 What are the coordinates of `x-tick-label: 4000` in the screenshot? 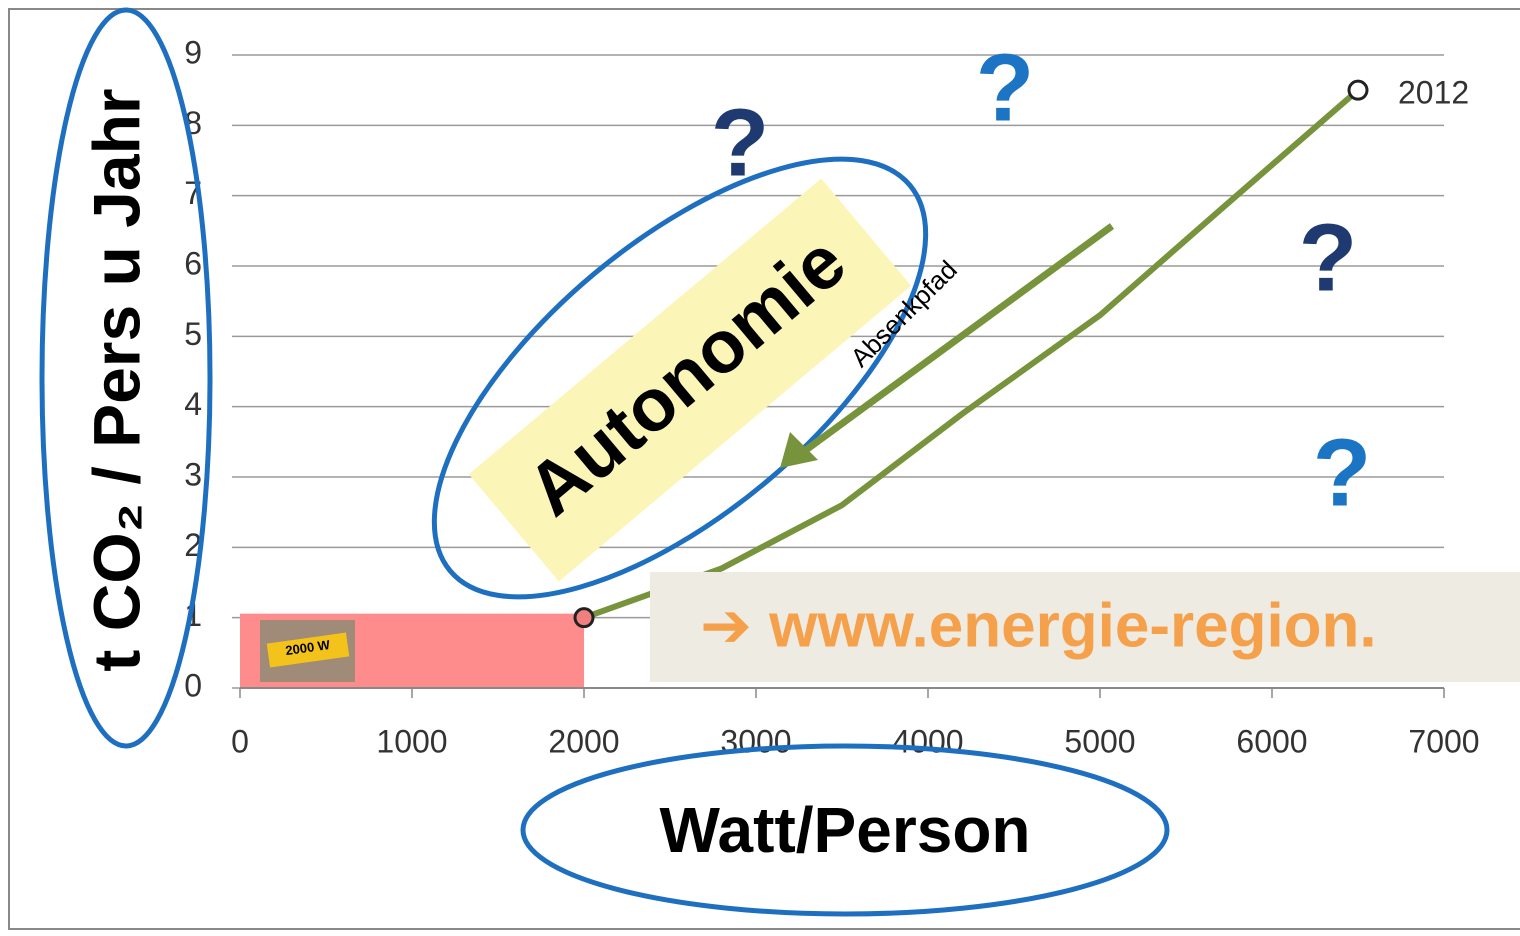 It's located at (927, 741).